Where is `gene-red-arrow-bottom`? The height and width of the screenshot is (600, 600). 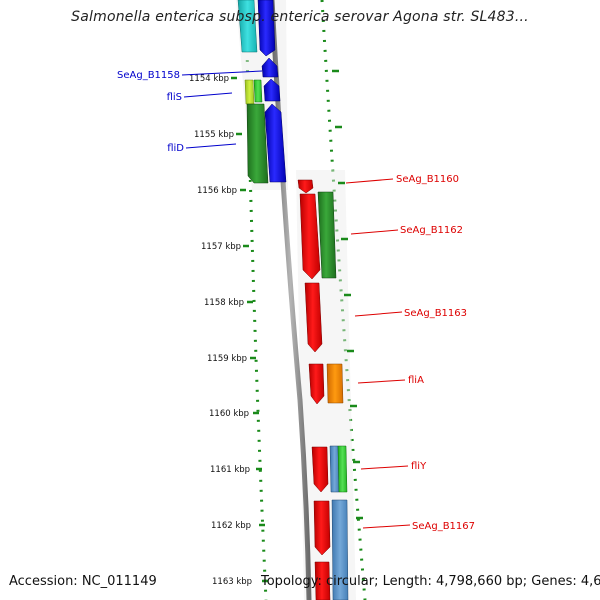
gene-red-arrow-bottom is located at coordinates (322, 580).